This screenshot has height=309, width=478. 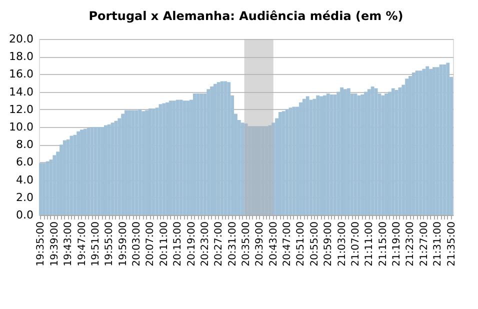 What do you see at coordinates (150, 244) in the screenshot?
I see `x-tick-label: 20:07:00` at bounding box center [150, 244].